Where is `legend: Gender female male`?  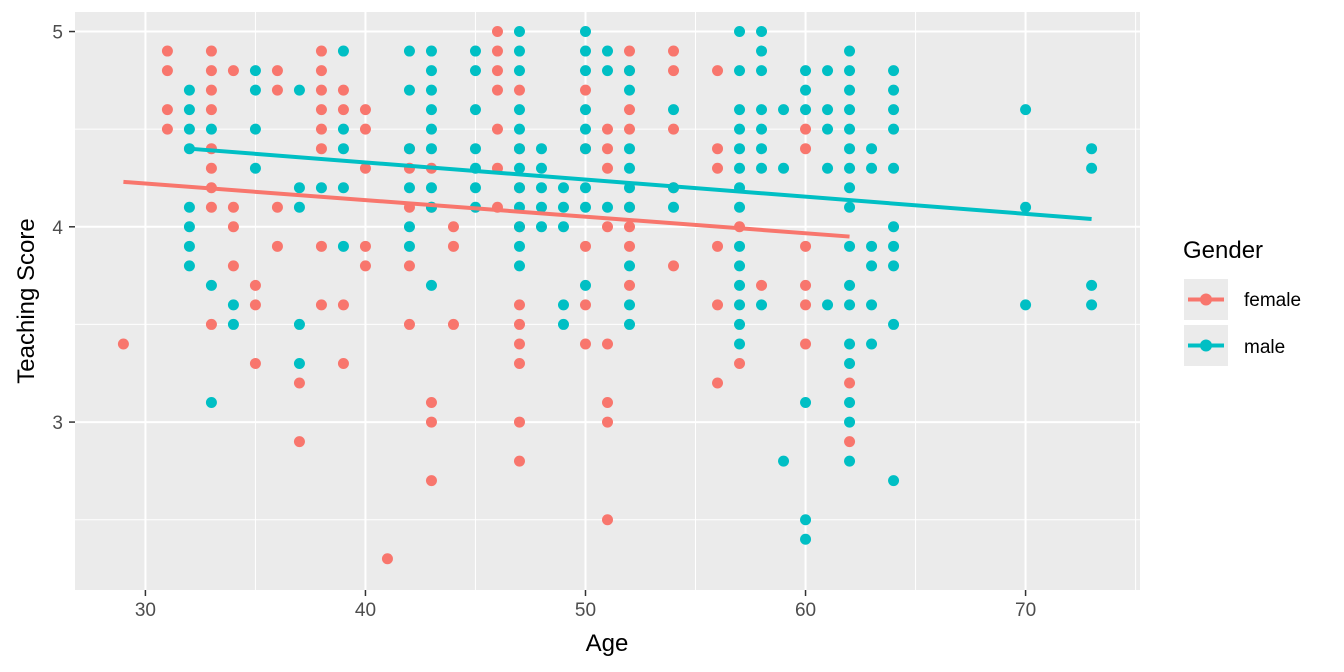 legend: Gender female male is located at coordinates (1242, 301).